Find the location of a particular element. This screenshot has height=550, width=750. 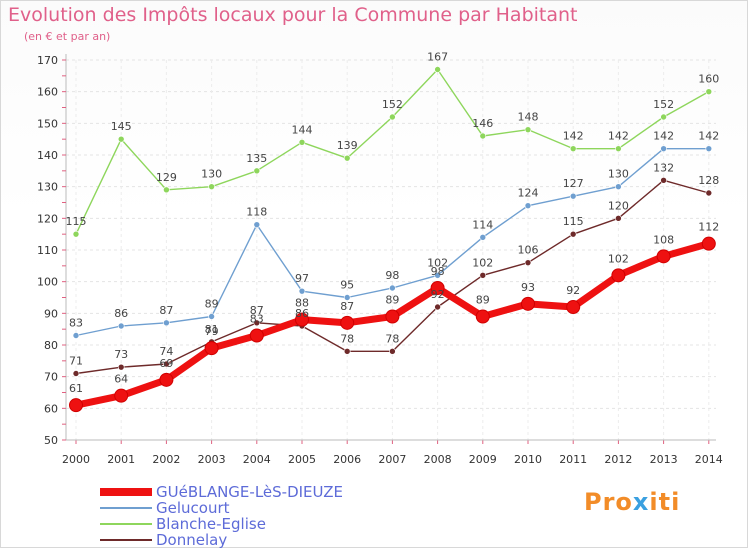

data-label: 115 is located at coordinates (76, 221).